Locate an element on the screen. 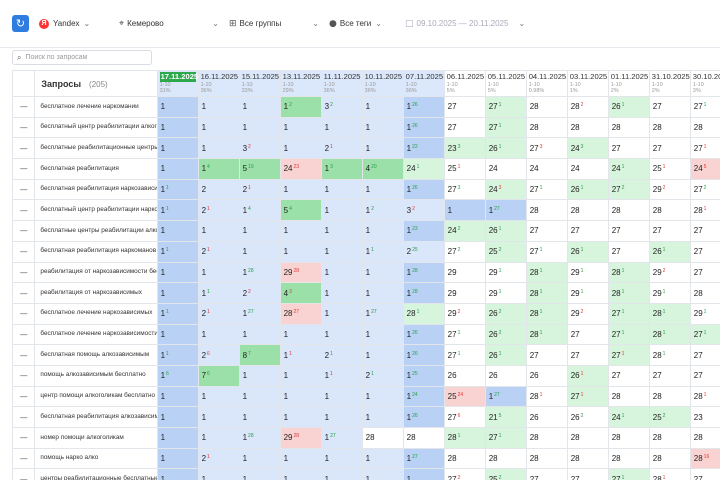 Image resolution: width=720 pixels, height=480 pixels. engine-select: Я Yandex ⌄ is located at coordinates (74, 23).